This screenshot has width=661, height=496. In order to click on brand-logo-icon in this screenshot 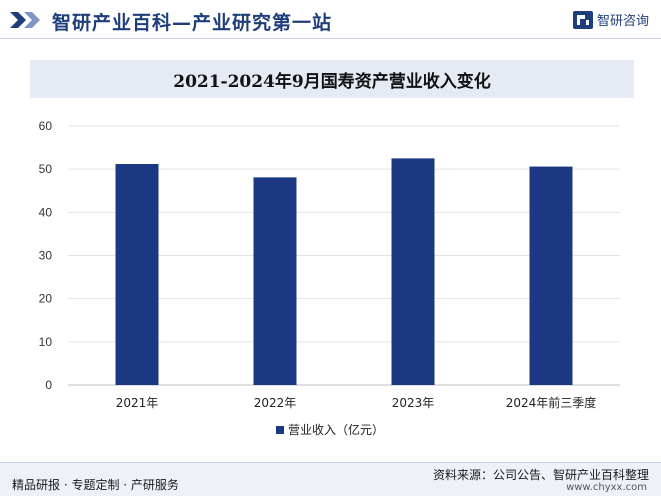, I will do `click(582, 19)`.